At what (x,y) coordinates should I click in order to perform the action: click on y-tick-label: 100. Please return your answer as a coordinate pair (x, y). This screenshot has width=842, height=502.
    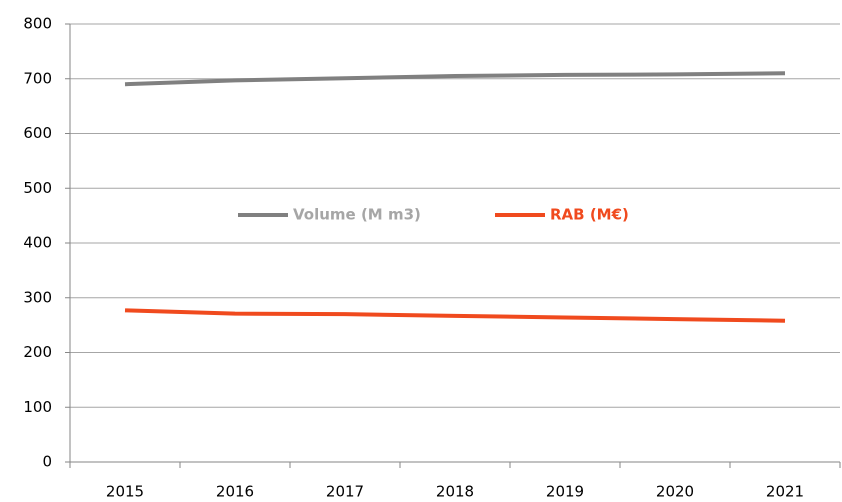
    Looking at the image, I should click on (37, 407).